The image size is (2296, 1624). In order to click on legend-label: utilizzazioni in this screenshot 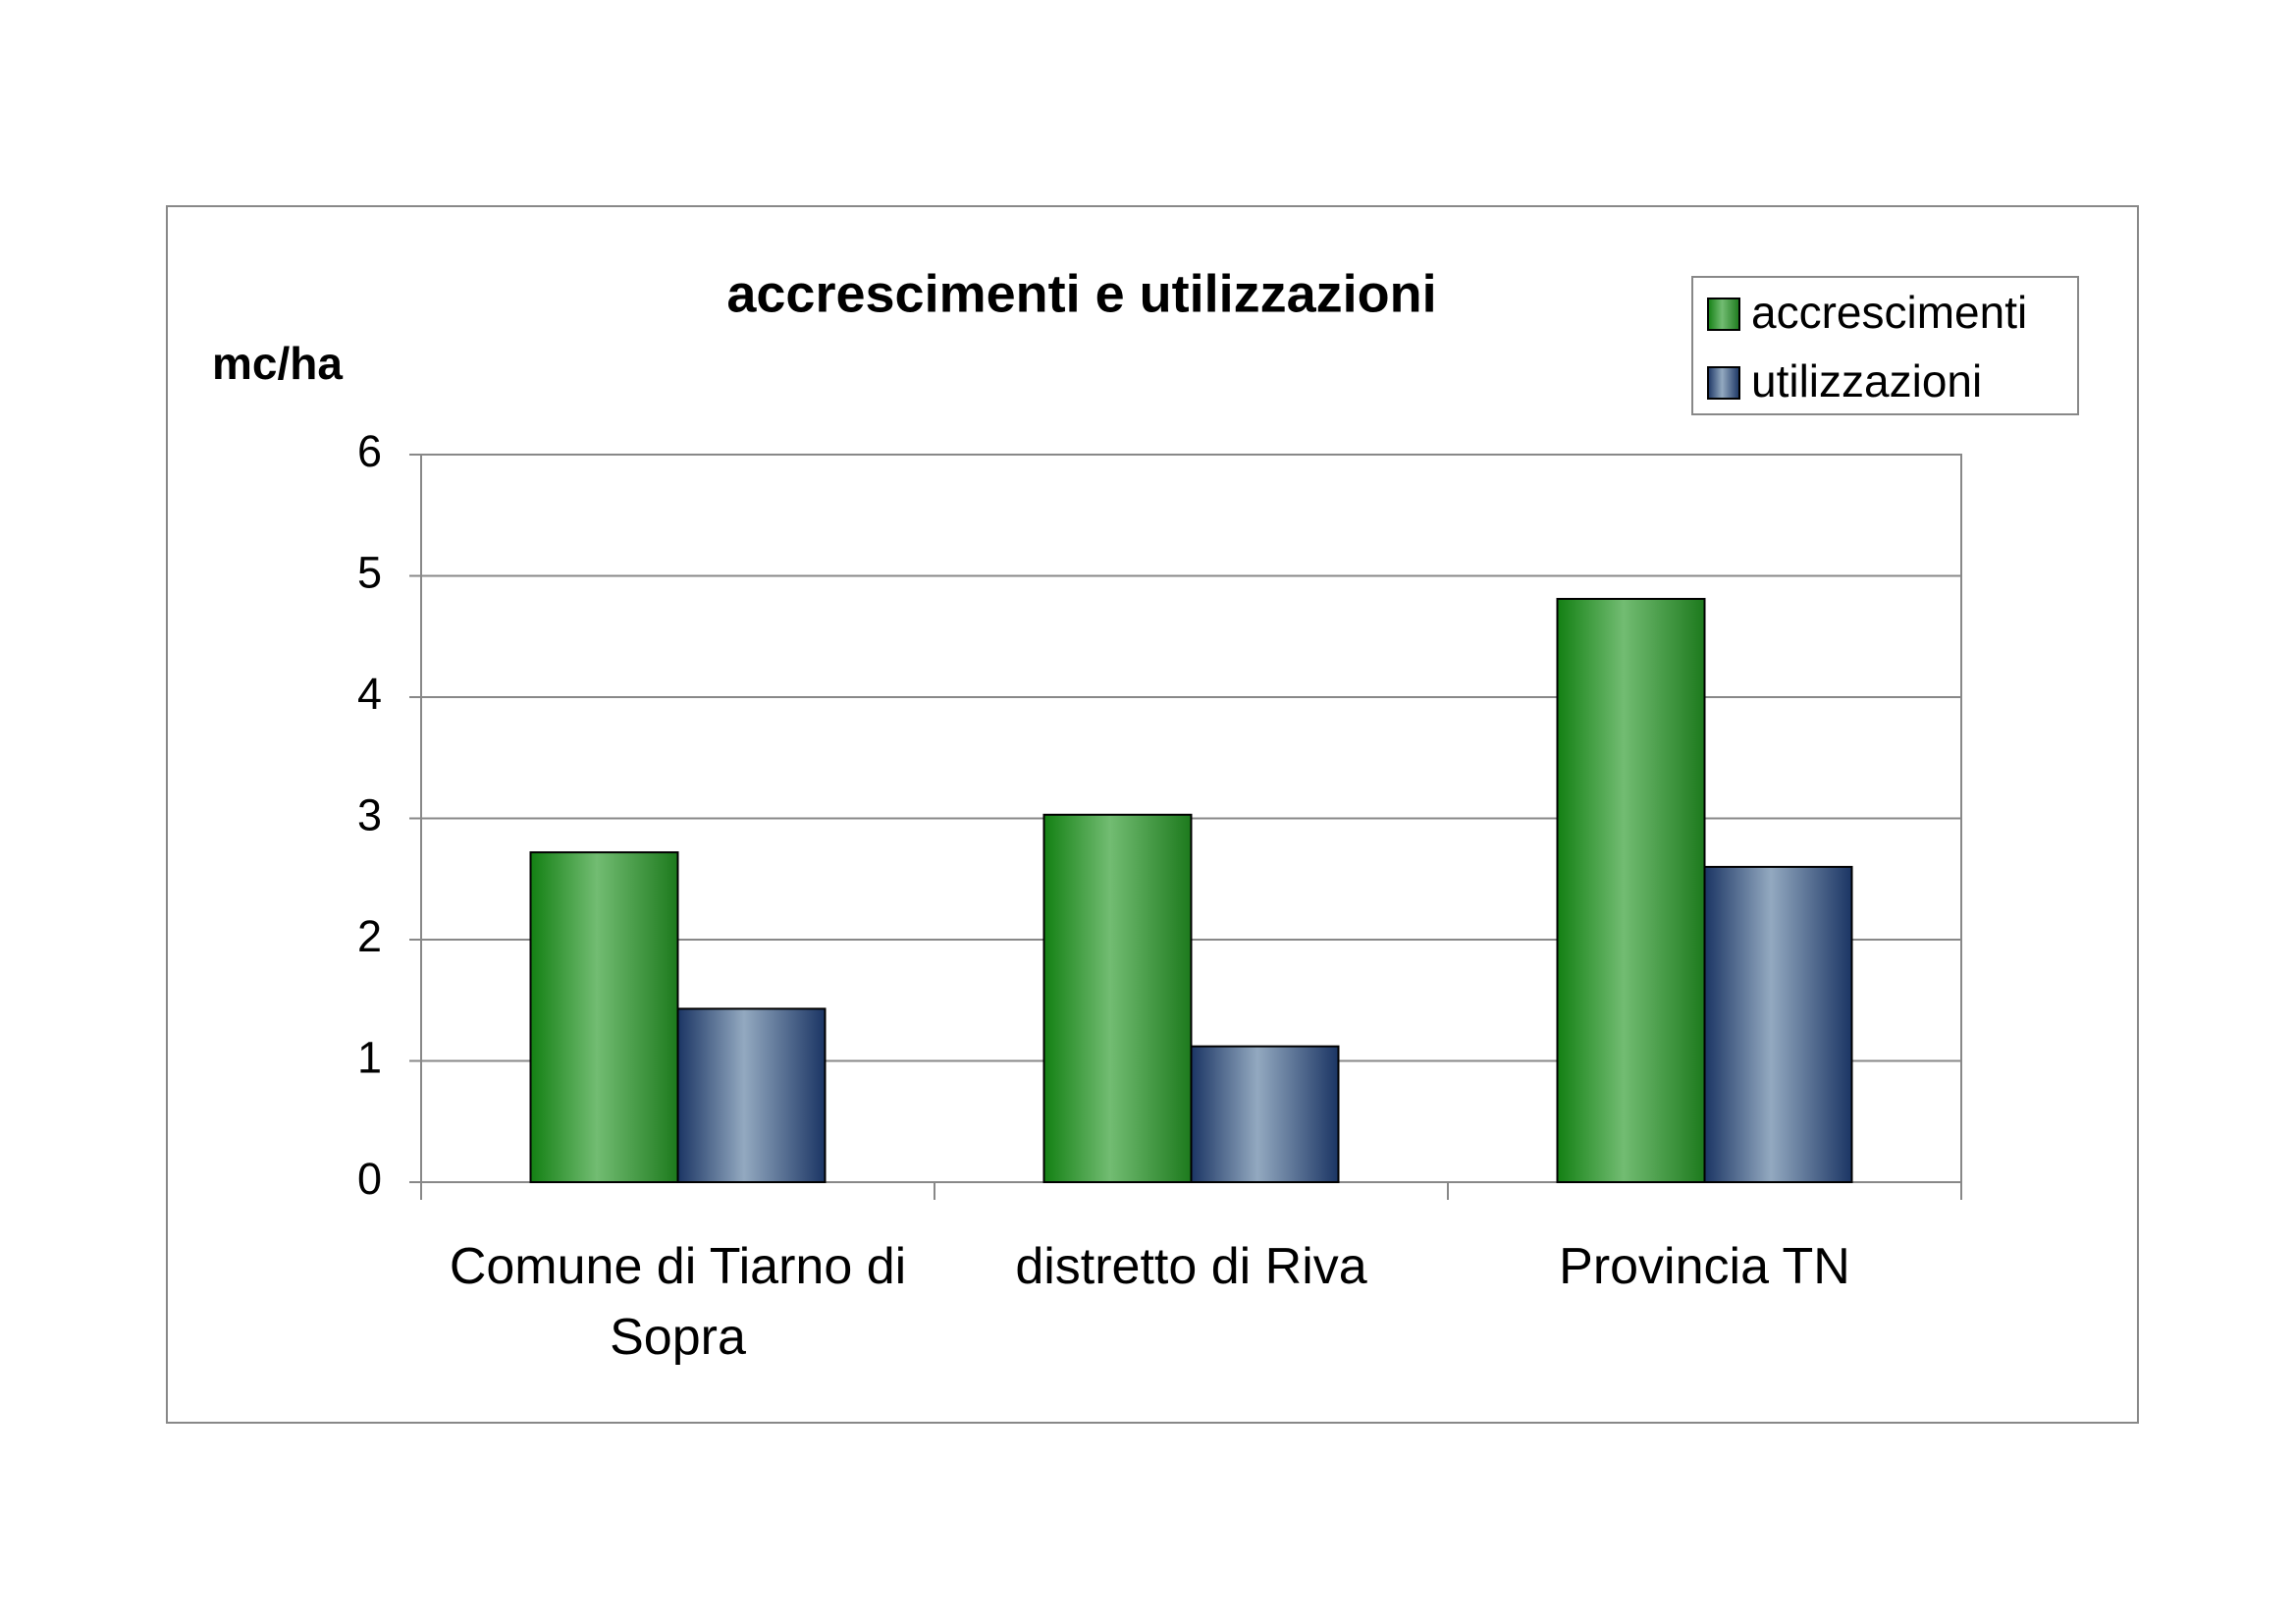, I will do `click(1867, 380)`.